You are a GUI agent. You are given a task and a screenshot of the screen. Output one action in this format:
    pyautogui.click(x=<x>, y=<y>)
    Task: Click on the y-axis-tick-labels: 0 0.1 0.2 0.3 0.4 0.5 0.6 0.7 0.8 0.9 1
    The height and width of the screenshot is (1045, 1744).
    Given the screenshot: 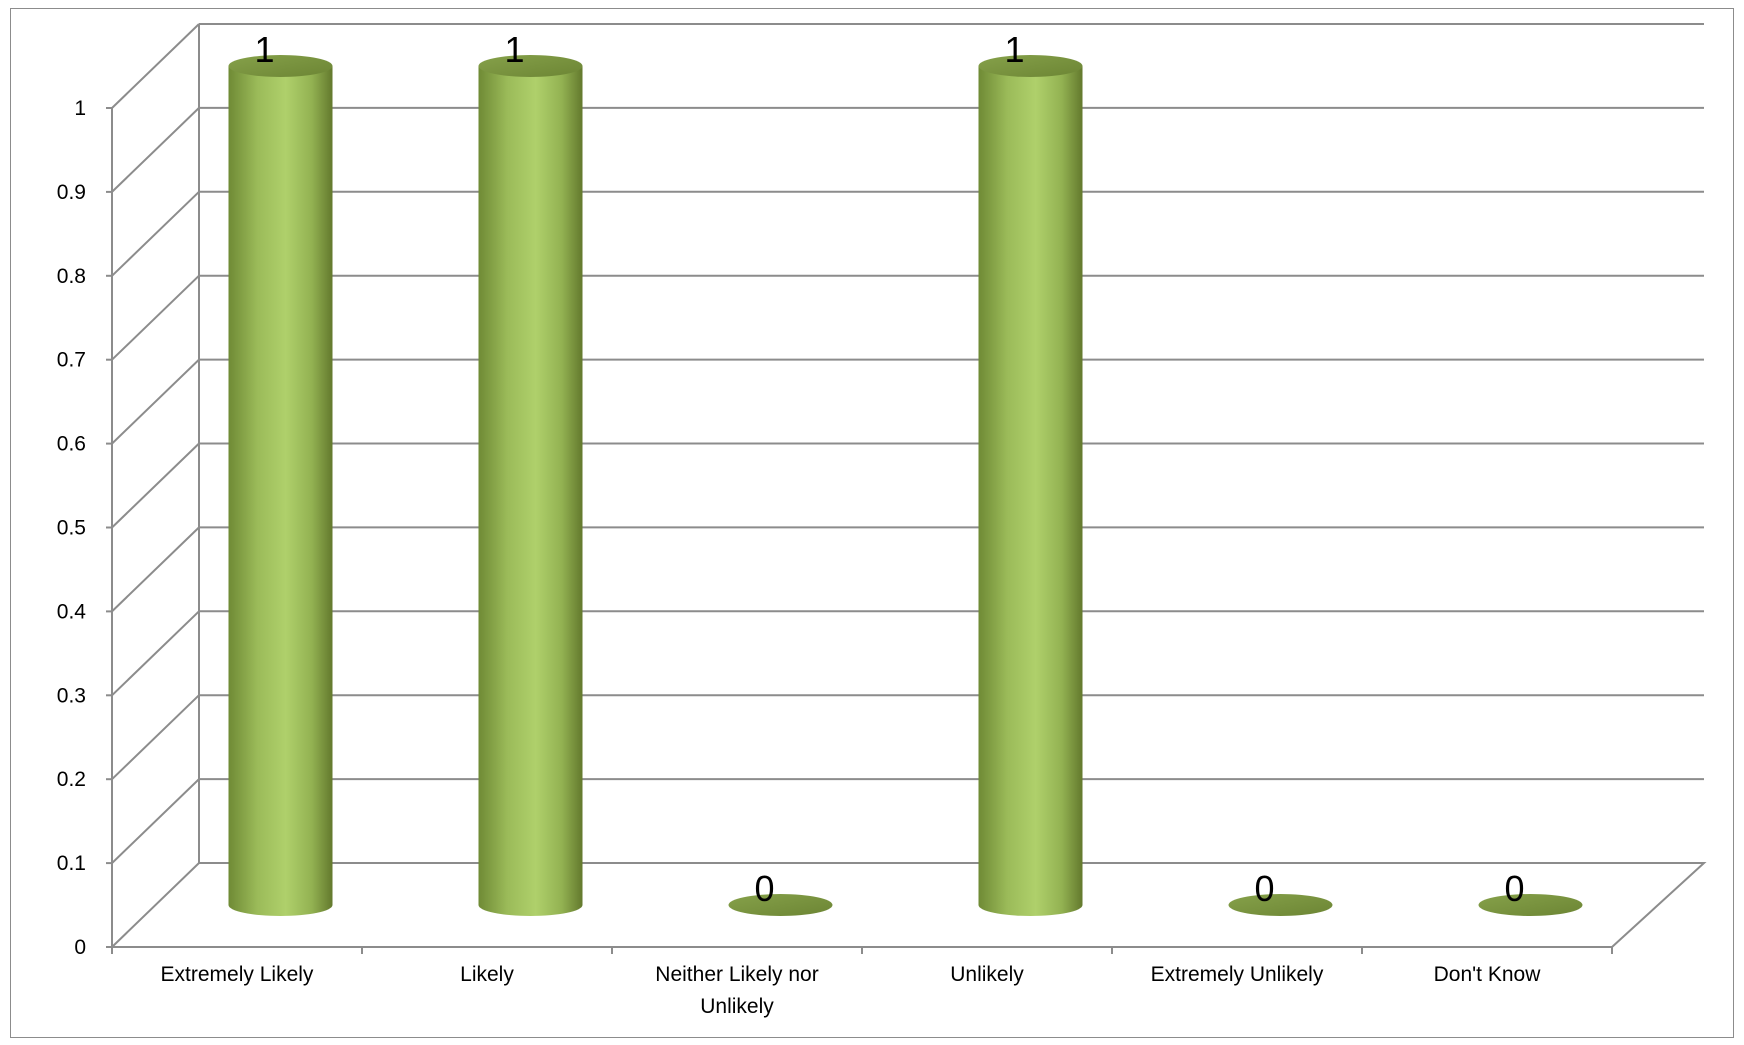 What is the action you would take?
    pyautogui.click(x=72, y=528)
    